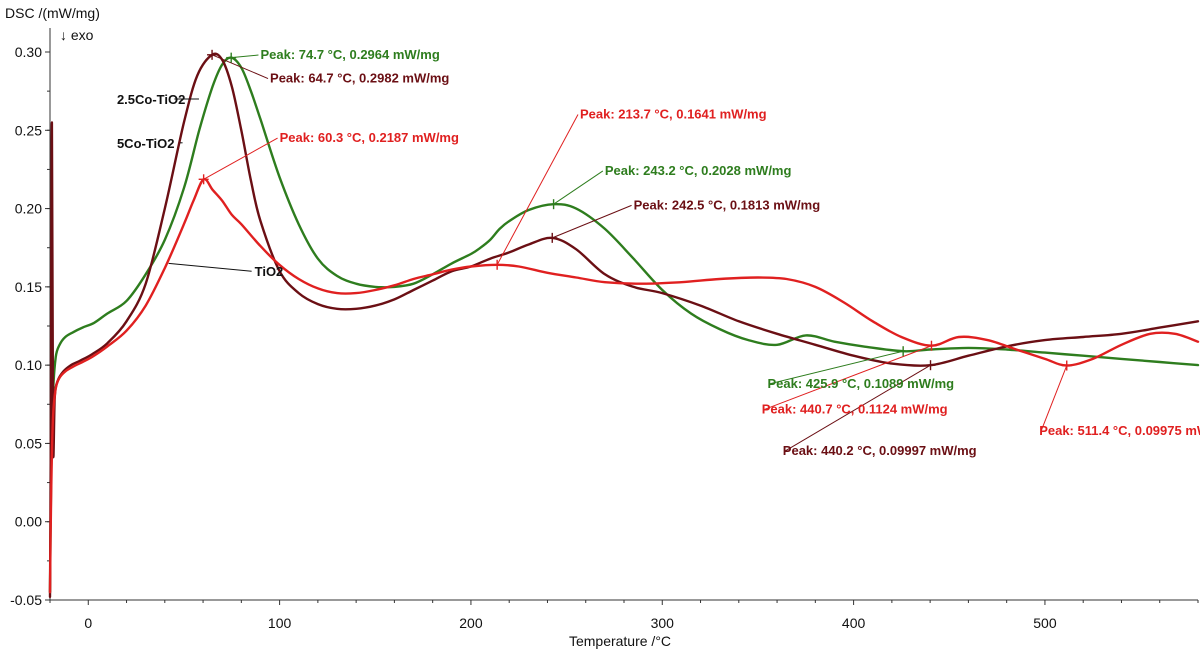 Image resolution: width=1200 pixels, height=655 pixels. Describe the element at coordinates (28, 52) in the screenshot. I see `y-tick-label: 0.30` at that location.